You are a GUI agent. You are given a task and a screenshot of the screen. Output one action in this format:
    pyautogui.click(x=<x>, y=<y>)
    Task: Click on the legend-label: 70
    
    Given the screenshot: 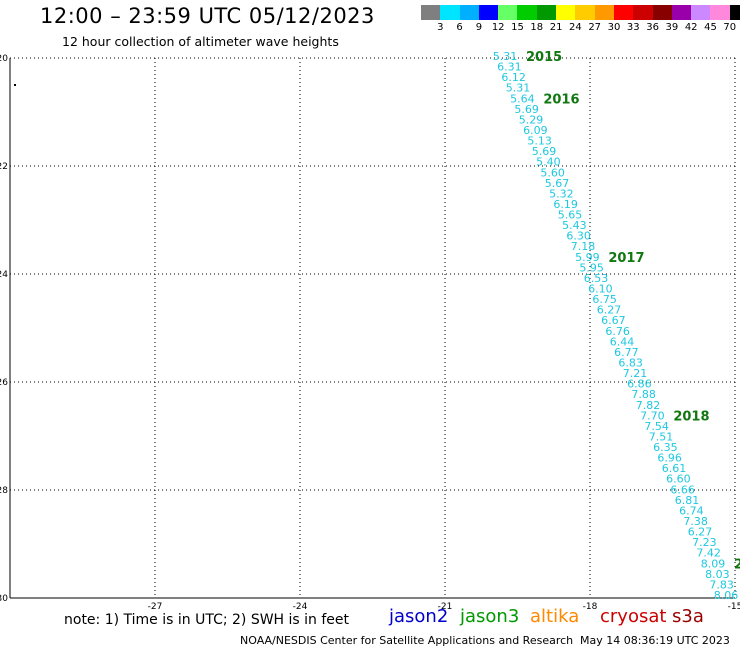 What is the action you would take?
    pyautogui.click(x=730, y=27)
    